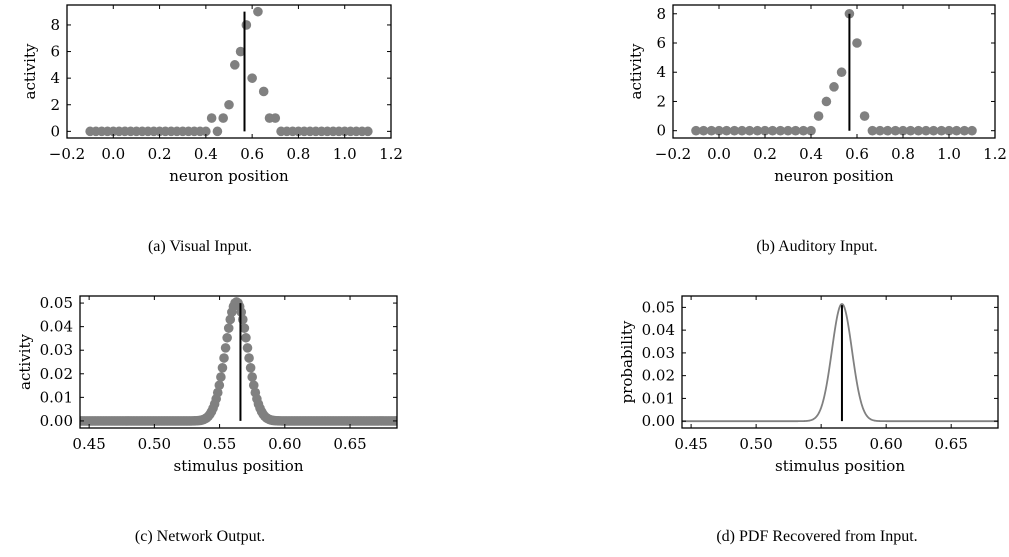  What do you see at coordinates (56, 350) in the screenshot?
I see `y-tick-label: 0.03` at bounding box center [56, 350].